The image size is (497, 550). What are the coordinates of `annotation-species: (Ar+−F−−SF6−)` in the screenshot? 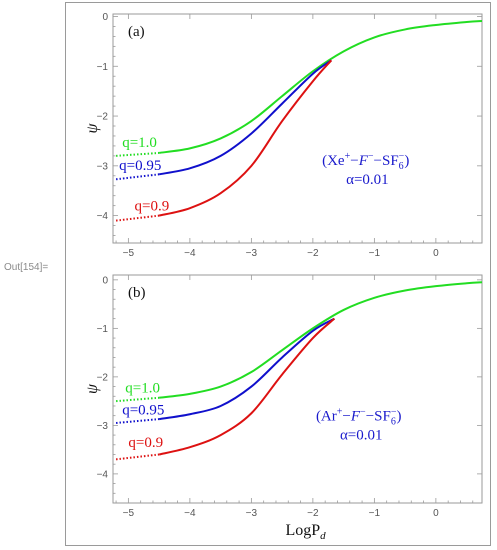 It's located at (359, 417).